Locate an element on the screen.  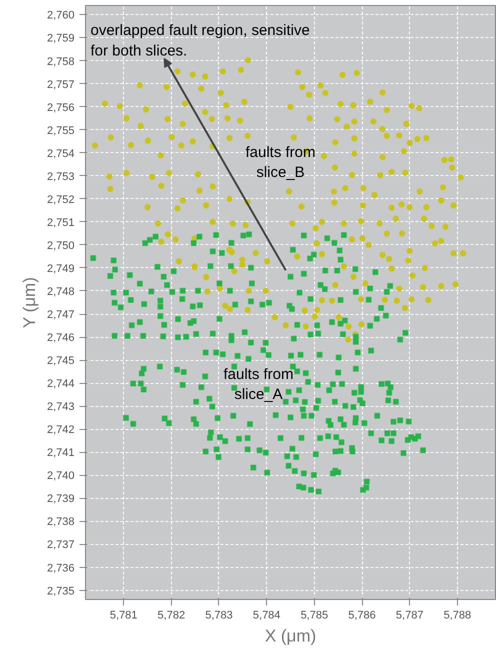
y-axis-title: Y (μm) is located at coordinates (29, 302).